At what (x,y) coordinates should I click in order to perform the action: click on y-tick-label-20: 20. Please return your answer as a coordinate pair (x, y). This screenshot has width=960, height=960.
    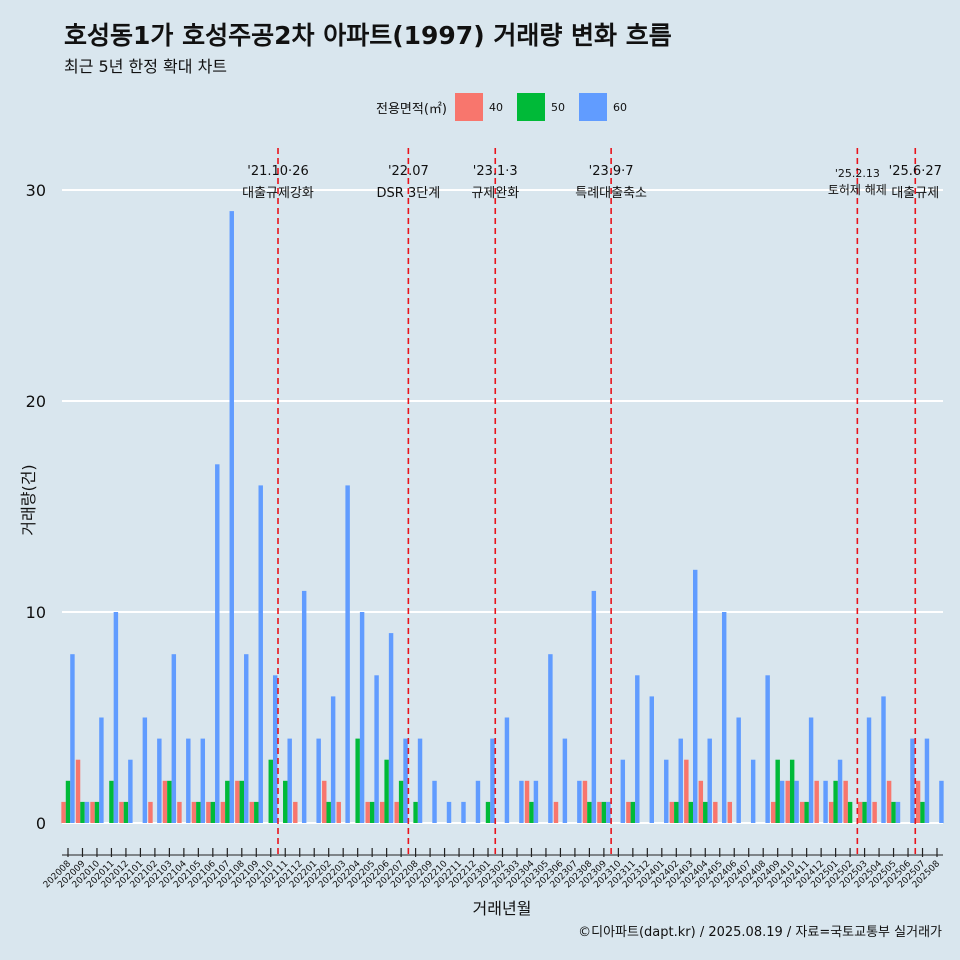
    Looking at the image, I should click on (36, 401).